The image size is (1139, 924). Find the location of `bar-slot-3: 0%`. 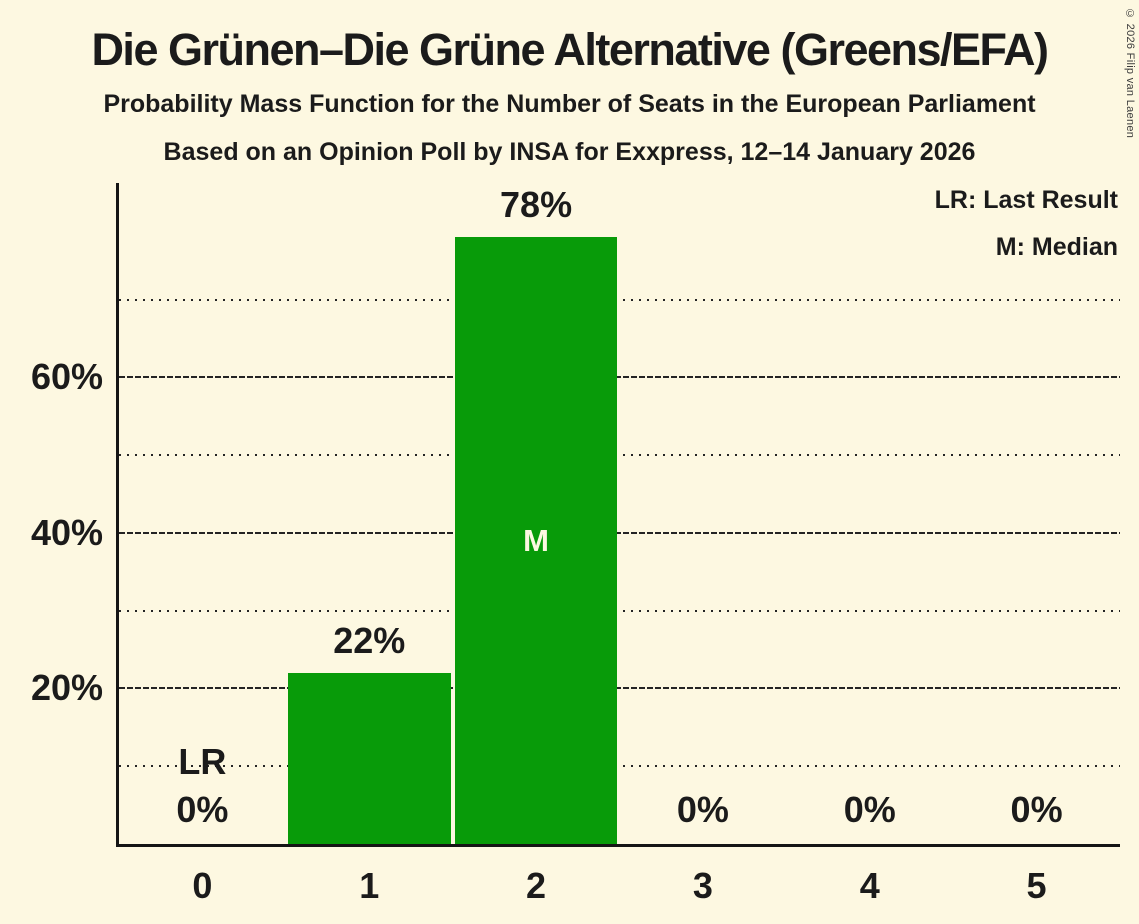

bar-slot-3: 0% is located at coordinates (703, 513).